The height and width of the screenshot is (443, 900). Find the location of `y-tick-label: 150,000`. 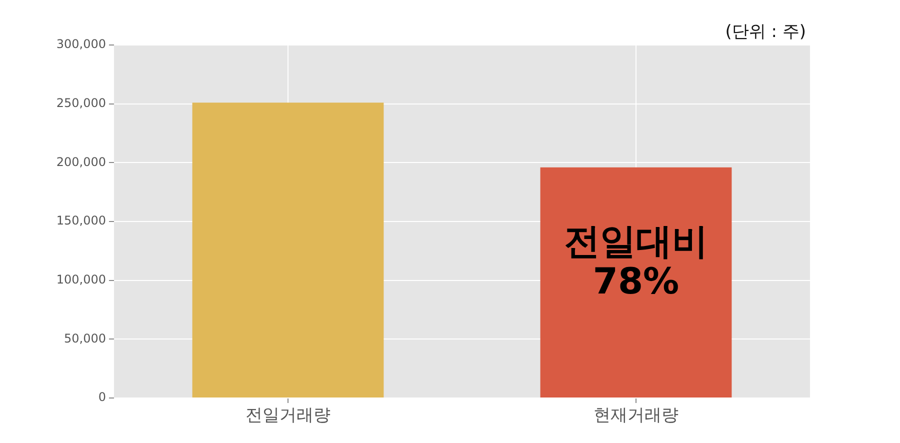

y-tick-label: 150,000 is located at coordinates (81, 221).